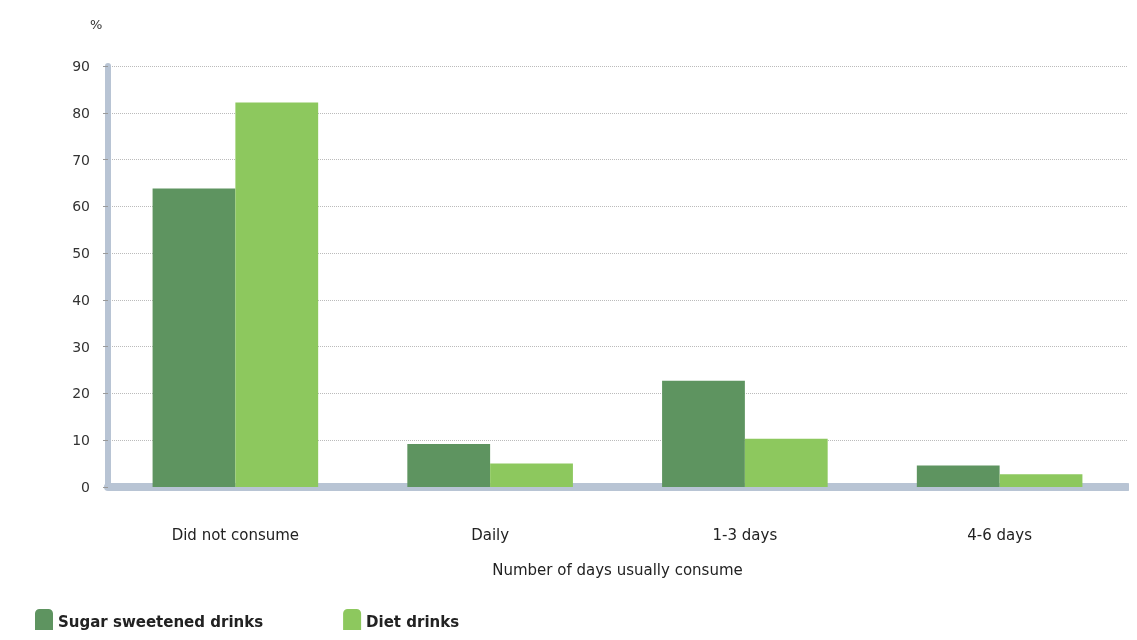 The image size is (1137, 640). What do you see at coordinates (81, 253) in the screenshot?
I see `y-tick-label: 50` at bounding box center [81, 253].